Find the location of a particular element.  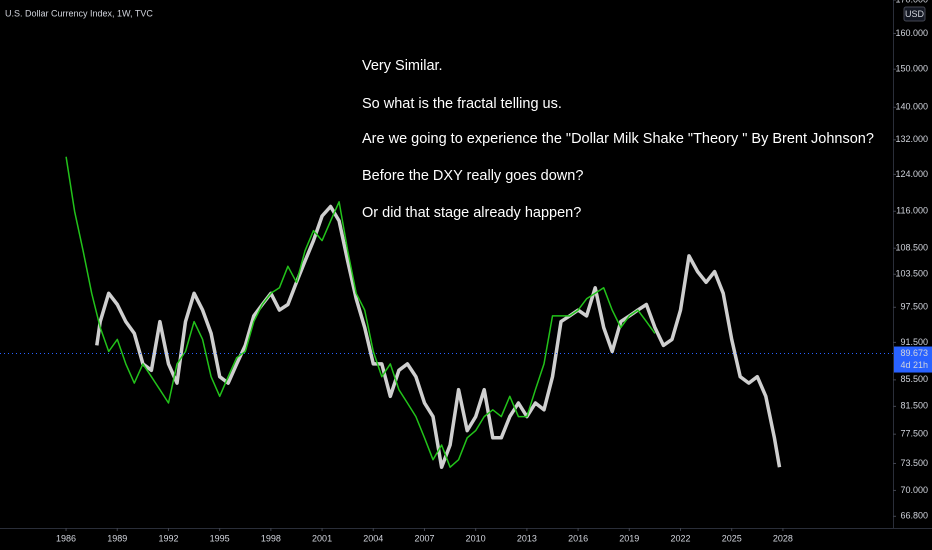

x-tick-label: 2028 is located at coordinates (783, 538).